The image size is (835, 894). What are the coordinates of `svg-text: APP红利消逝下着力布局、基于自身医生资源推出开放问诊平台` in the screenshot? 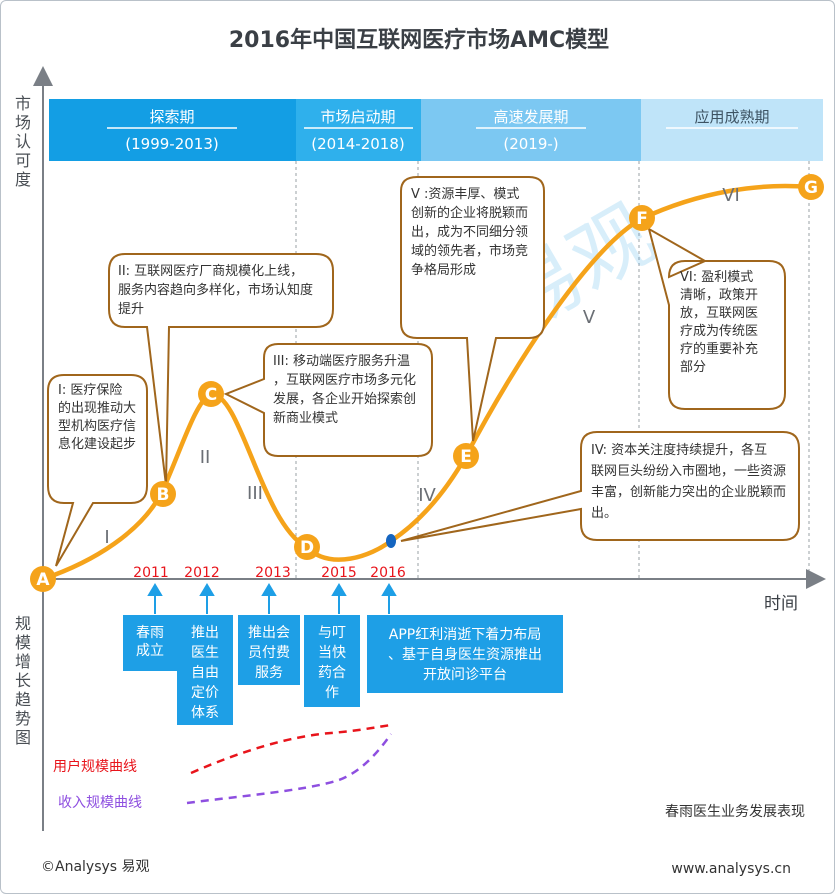 It's located at (465, 655).